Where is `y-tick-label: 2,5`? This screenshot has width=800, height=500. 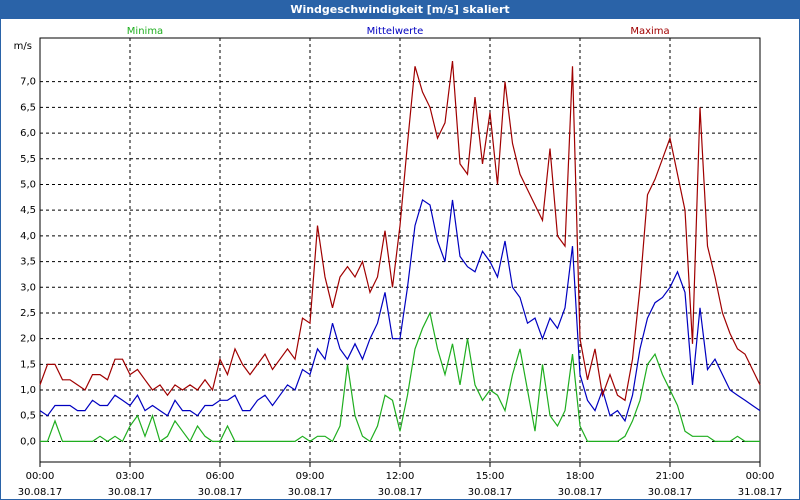 y-tick-label: 2,5 is located at coordinates (28, 313).